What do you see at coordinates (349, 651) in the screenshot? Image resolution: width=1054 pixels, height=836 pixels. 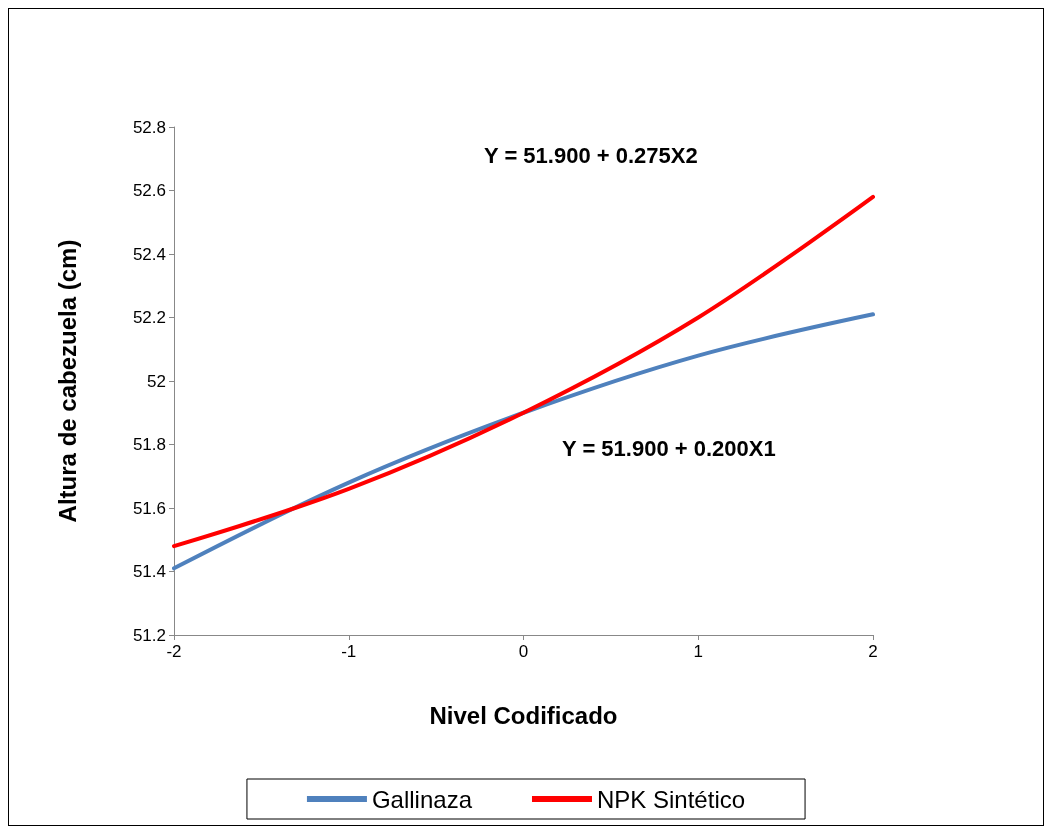 I see `x-tick-label: -1` at bounding box center [349, 651].